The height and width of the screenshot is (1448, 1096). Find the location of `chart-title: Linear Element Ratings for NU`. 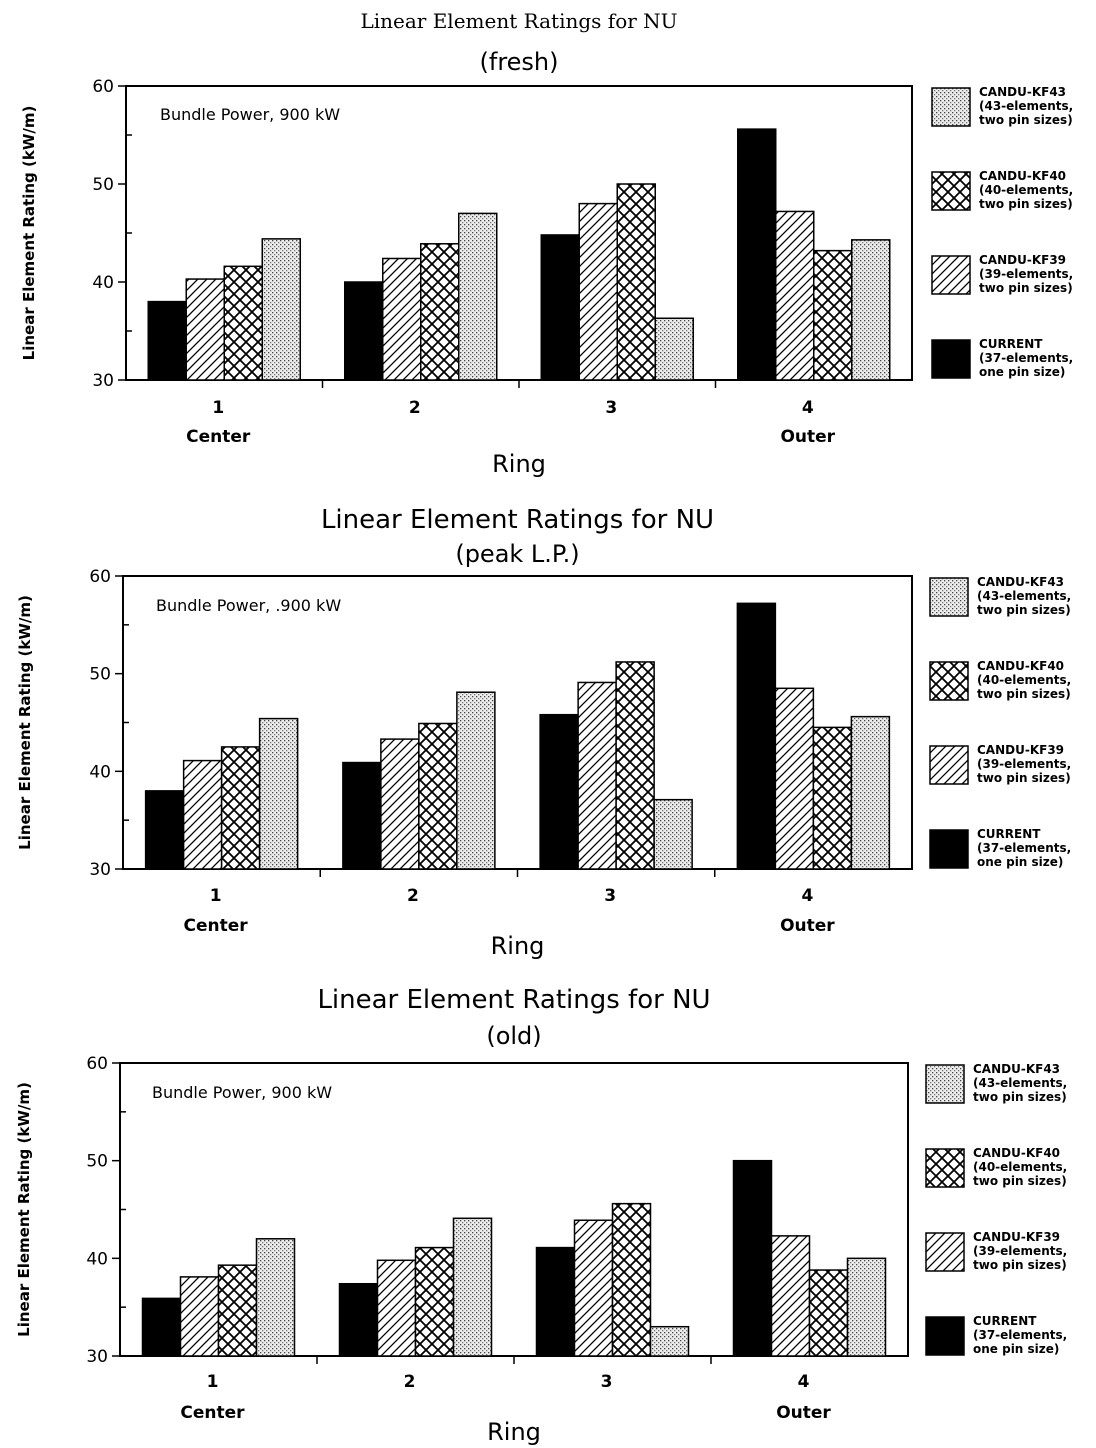

chart-title: Linear Element Ratings for NU is located at coordinates (517, 520).